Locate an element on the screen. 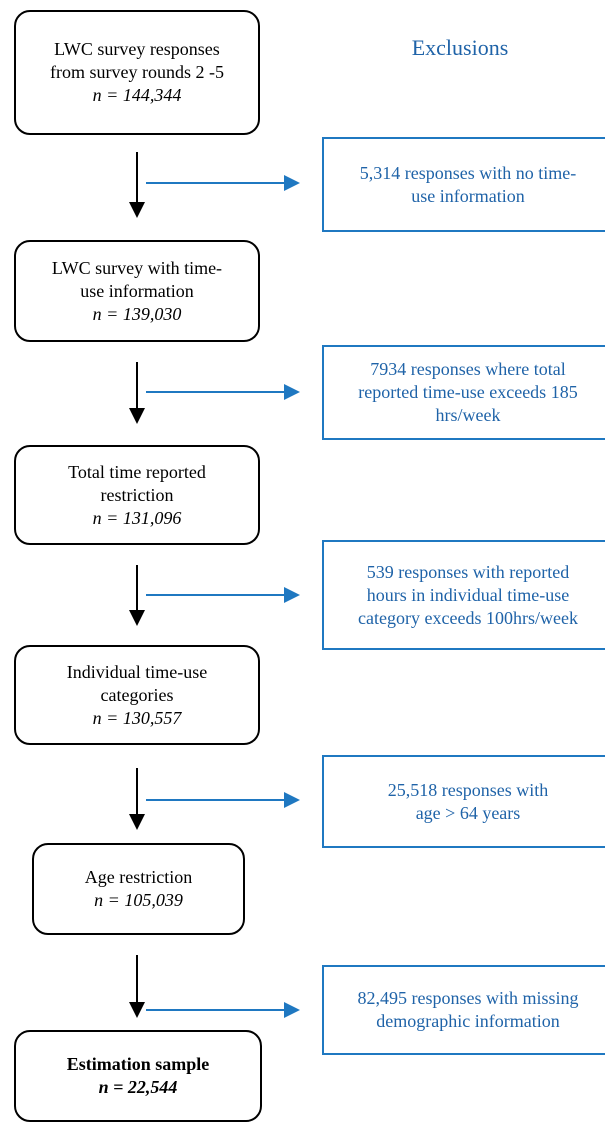  exclusion-label: hrs/week is located at coordinates (468, 415).